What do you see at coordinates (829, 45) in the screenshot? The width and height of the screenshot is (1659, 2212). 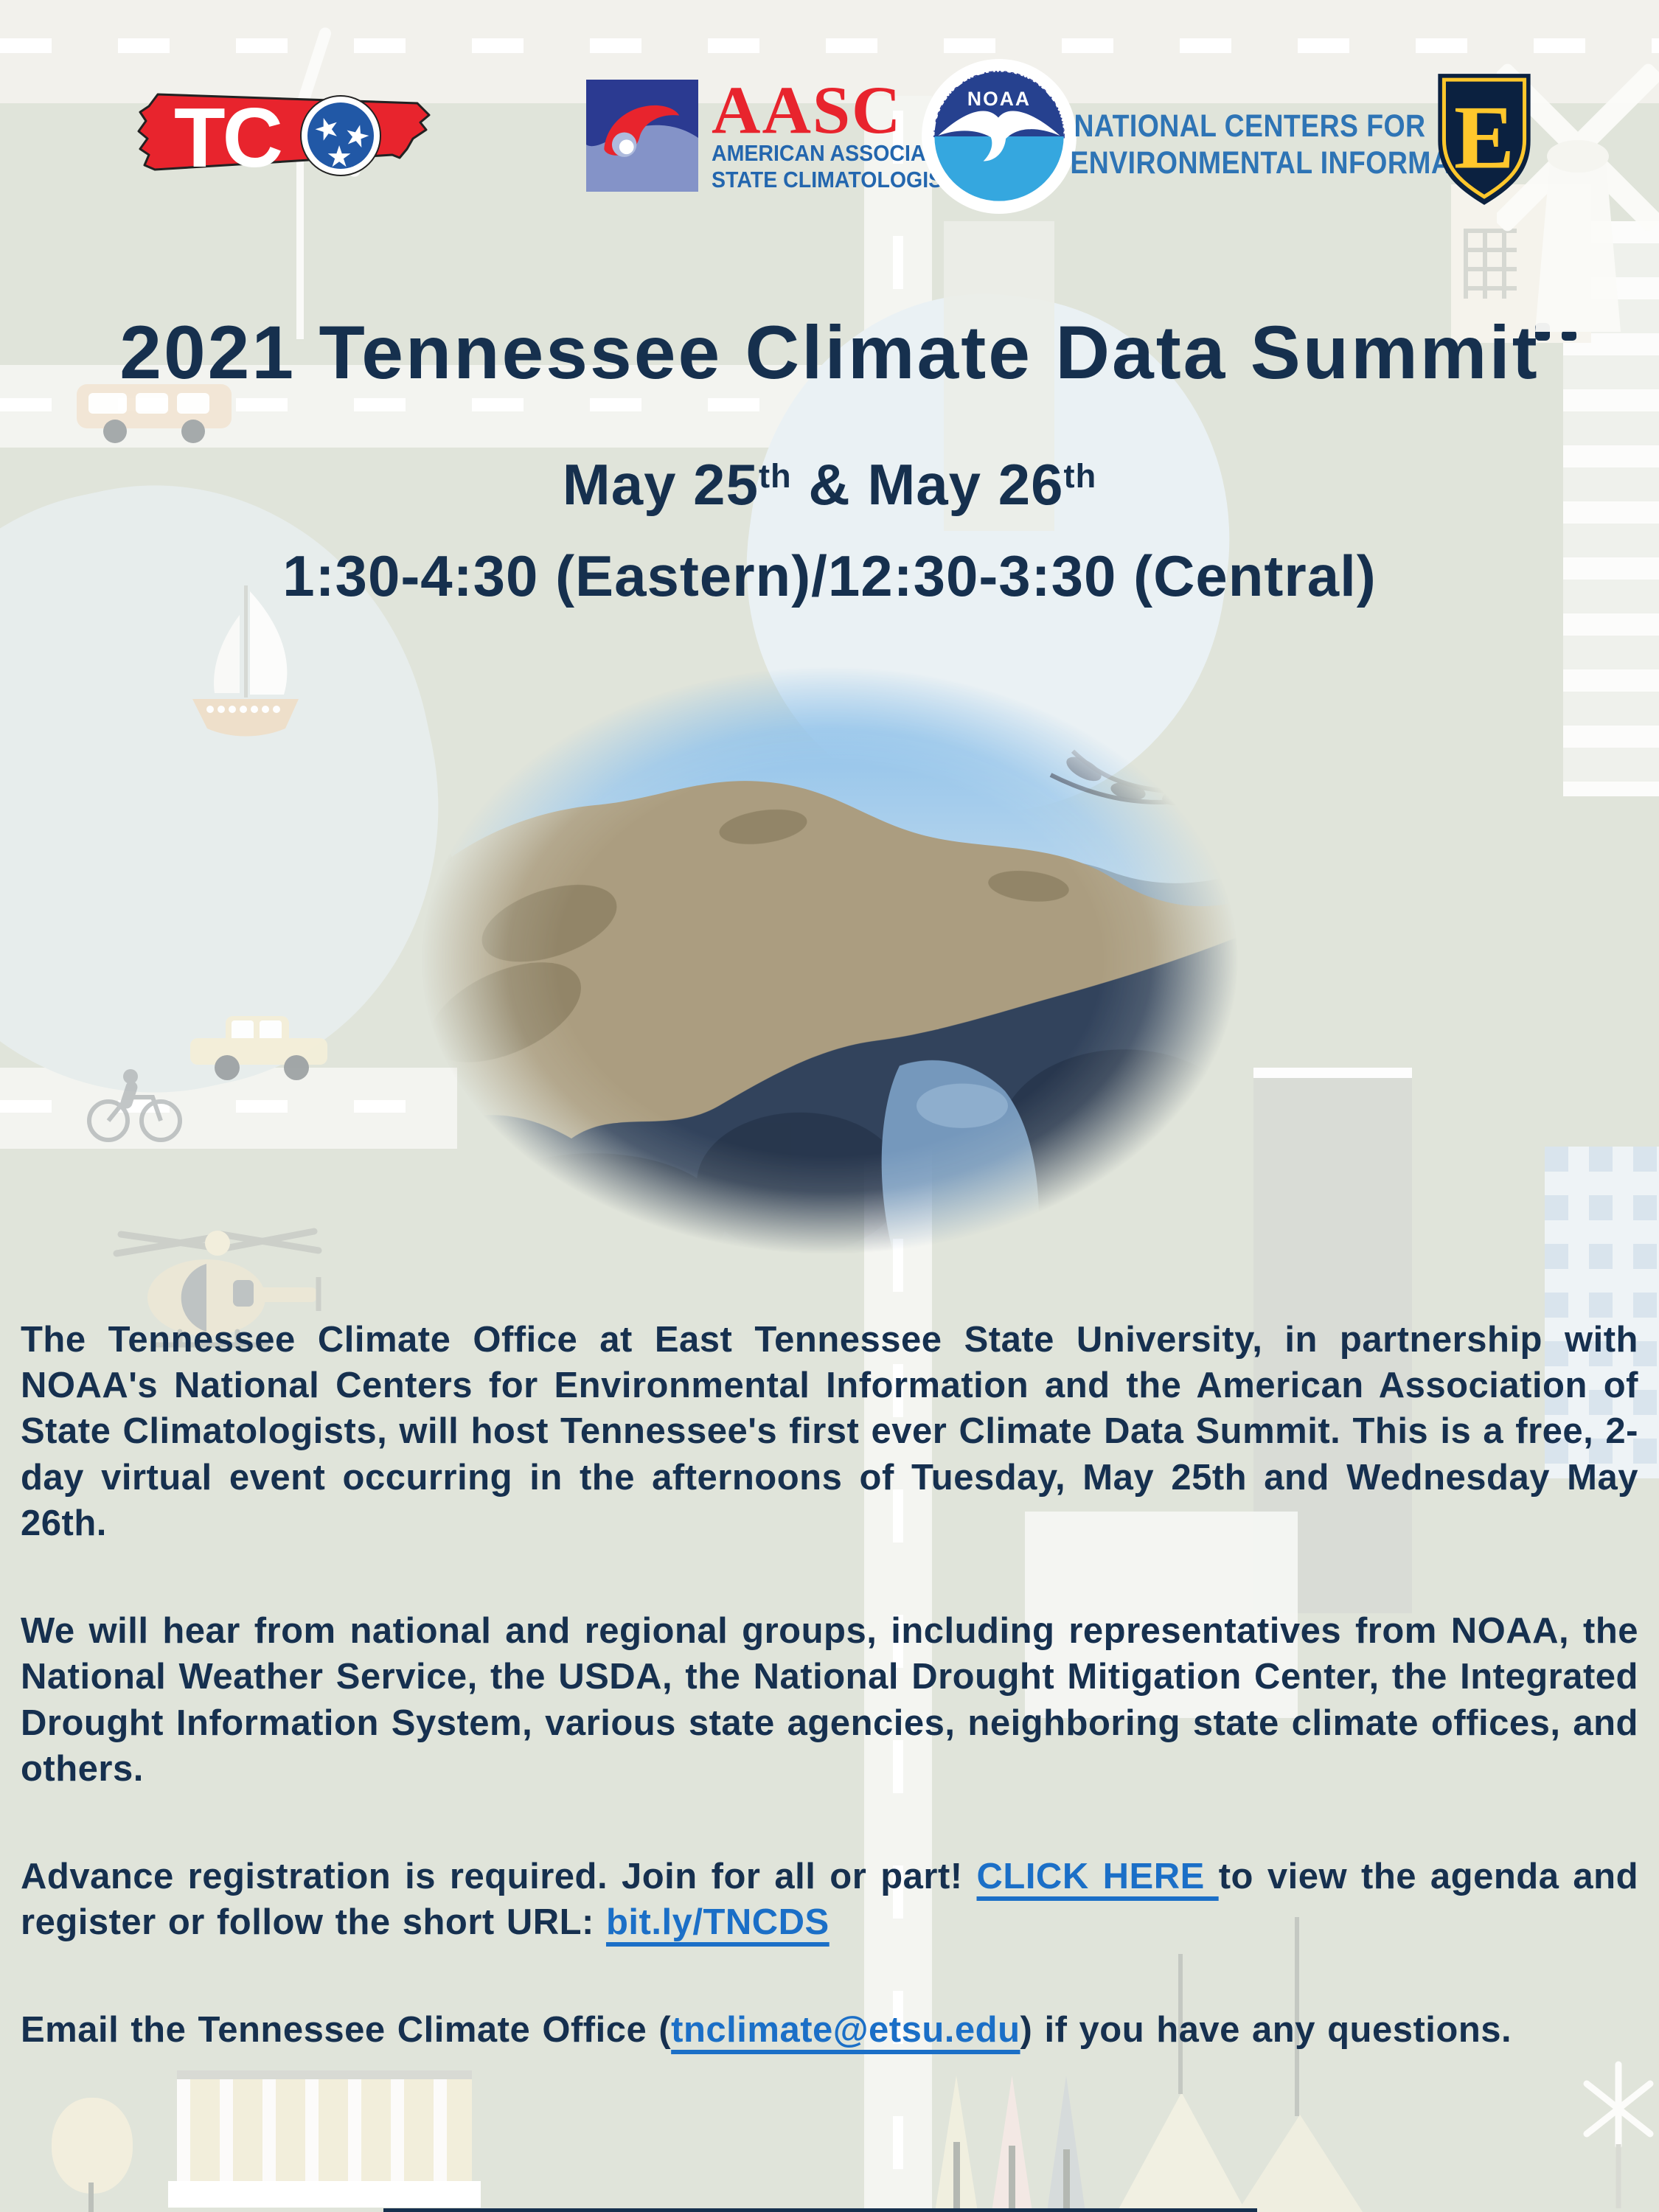 I see `road-top-dashes` at bounding box center [829, 45].